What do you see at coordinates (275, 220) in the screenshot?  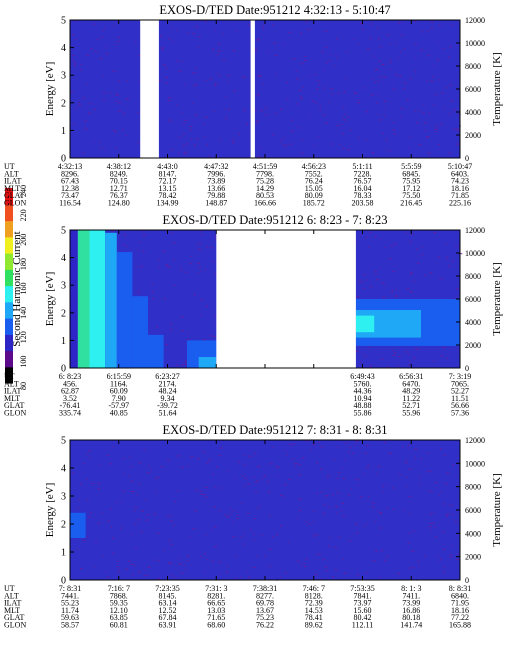 I see `panel-title: EXOS-D/TED Date:951212 6: 8:23 - 7: 8:23` at bounding box center [275, 220].